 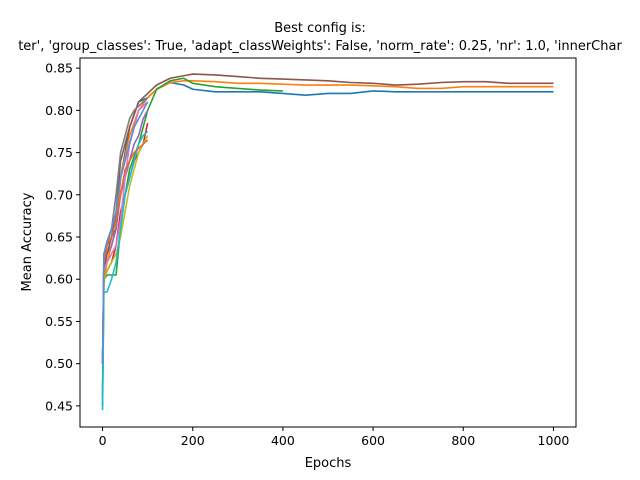 I want to click on y-tick-label: 0.60, so click(x=59, y=279).